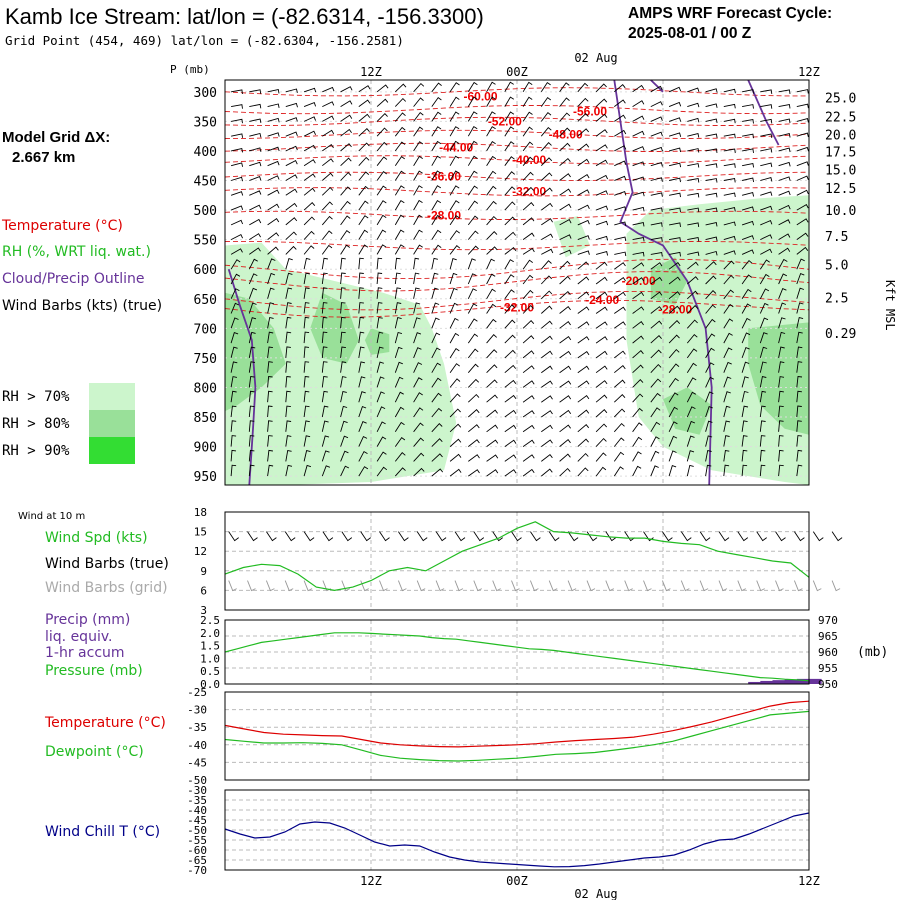 The image size is (900, 900). Describe the element at coordinates (205, 329) in the screenshot. I see `pressure-tick: 700` at that location.